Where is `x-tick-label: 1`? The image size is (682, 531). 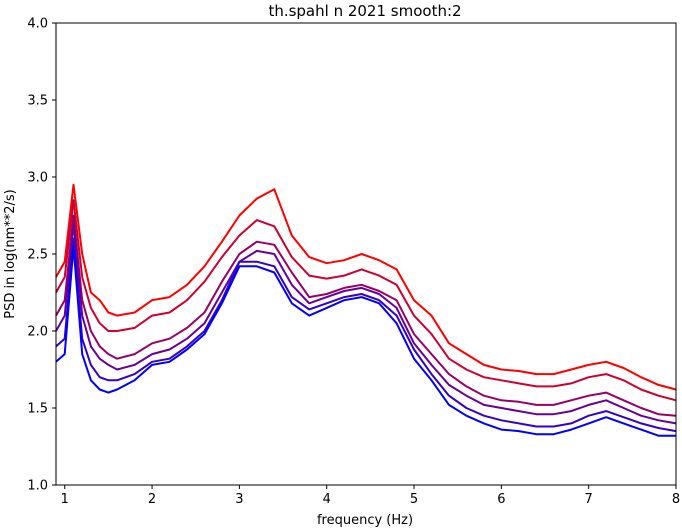
x-tick-label: 1 is located at coordinates (65, 499).